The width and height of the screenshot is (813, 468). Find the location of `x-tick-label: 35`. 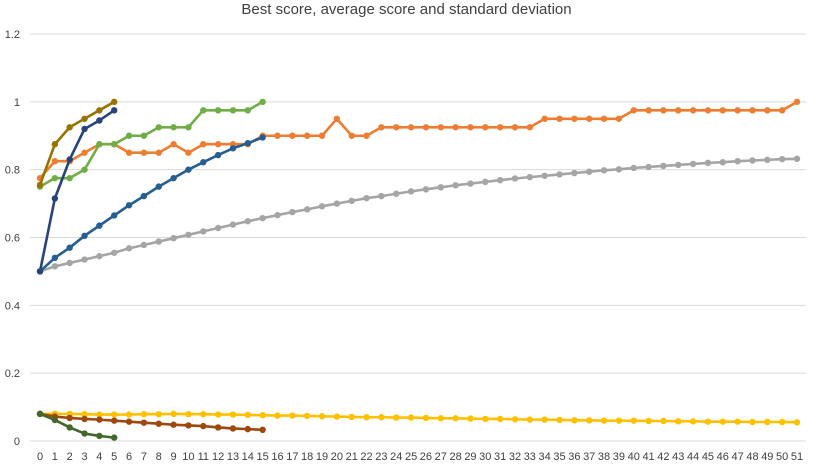

x-tick-label: 35 is located at coordinates (559, 457).